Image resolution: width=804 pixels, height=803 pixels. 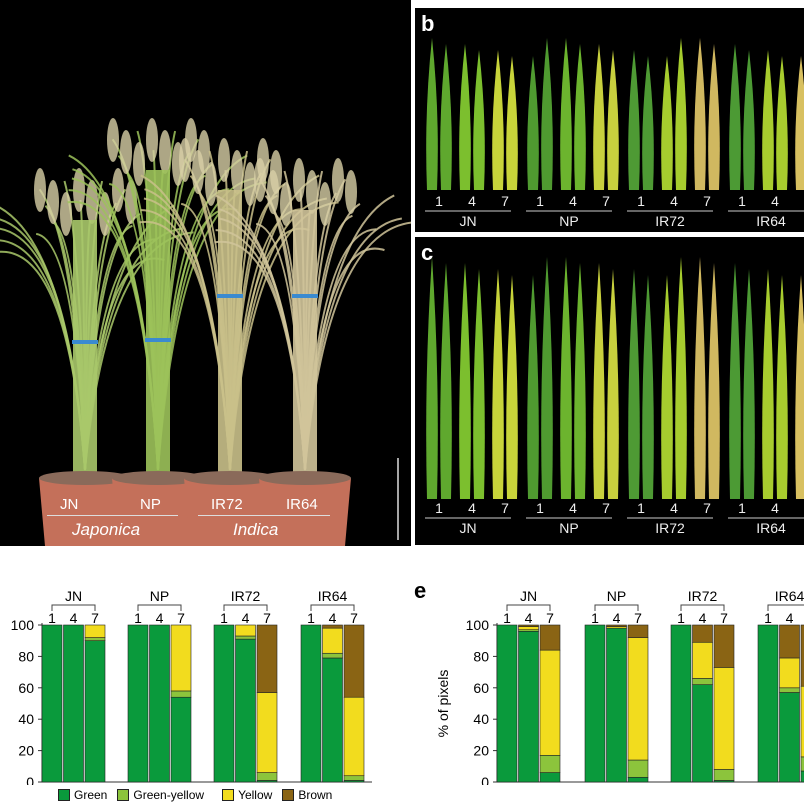 What do you see at coordinates (123, 795) in the screenshot?
I see `legend-swatch-green-yellow` at bounding box center [123, 795].